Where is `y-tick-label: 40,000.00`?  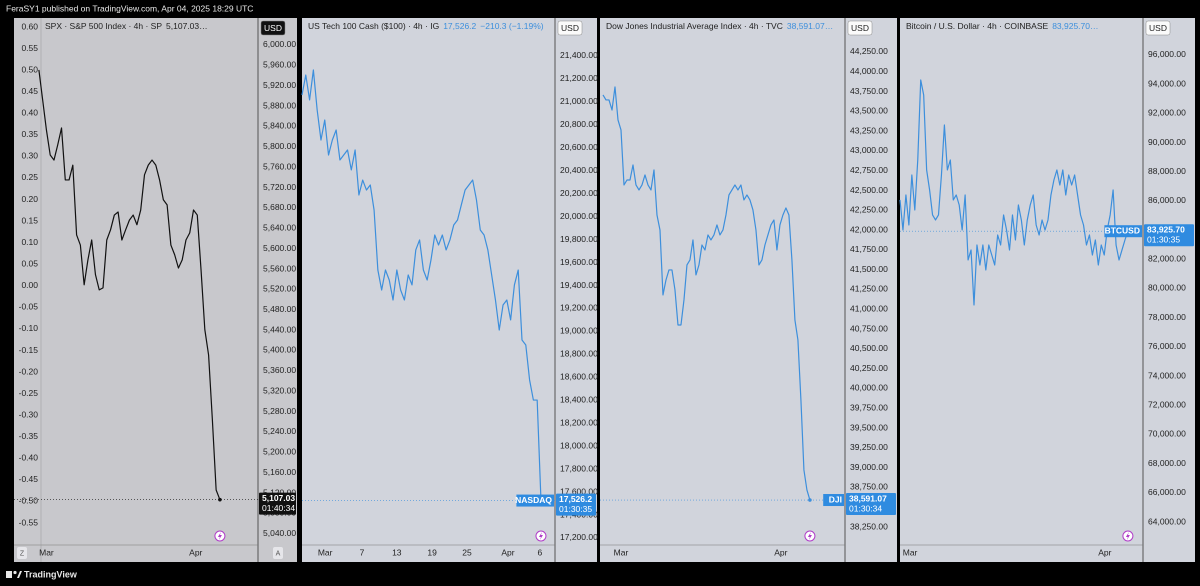
y-tick-label: 40,000.00 is located at coordinates (869, 388).